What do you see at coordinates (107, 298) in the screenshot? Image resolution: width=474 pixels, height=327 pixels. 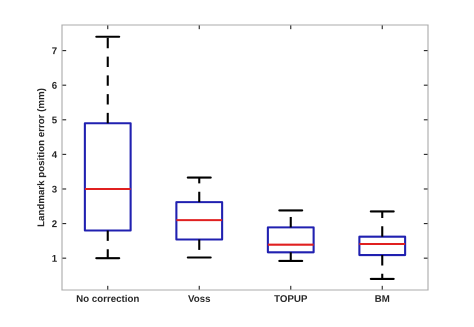 I see `x-tick-label: No correction` at bounding box center [107, 298].